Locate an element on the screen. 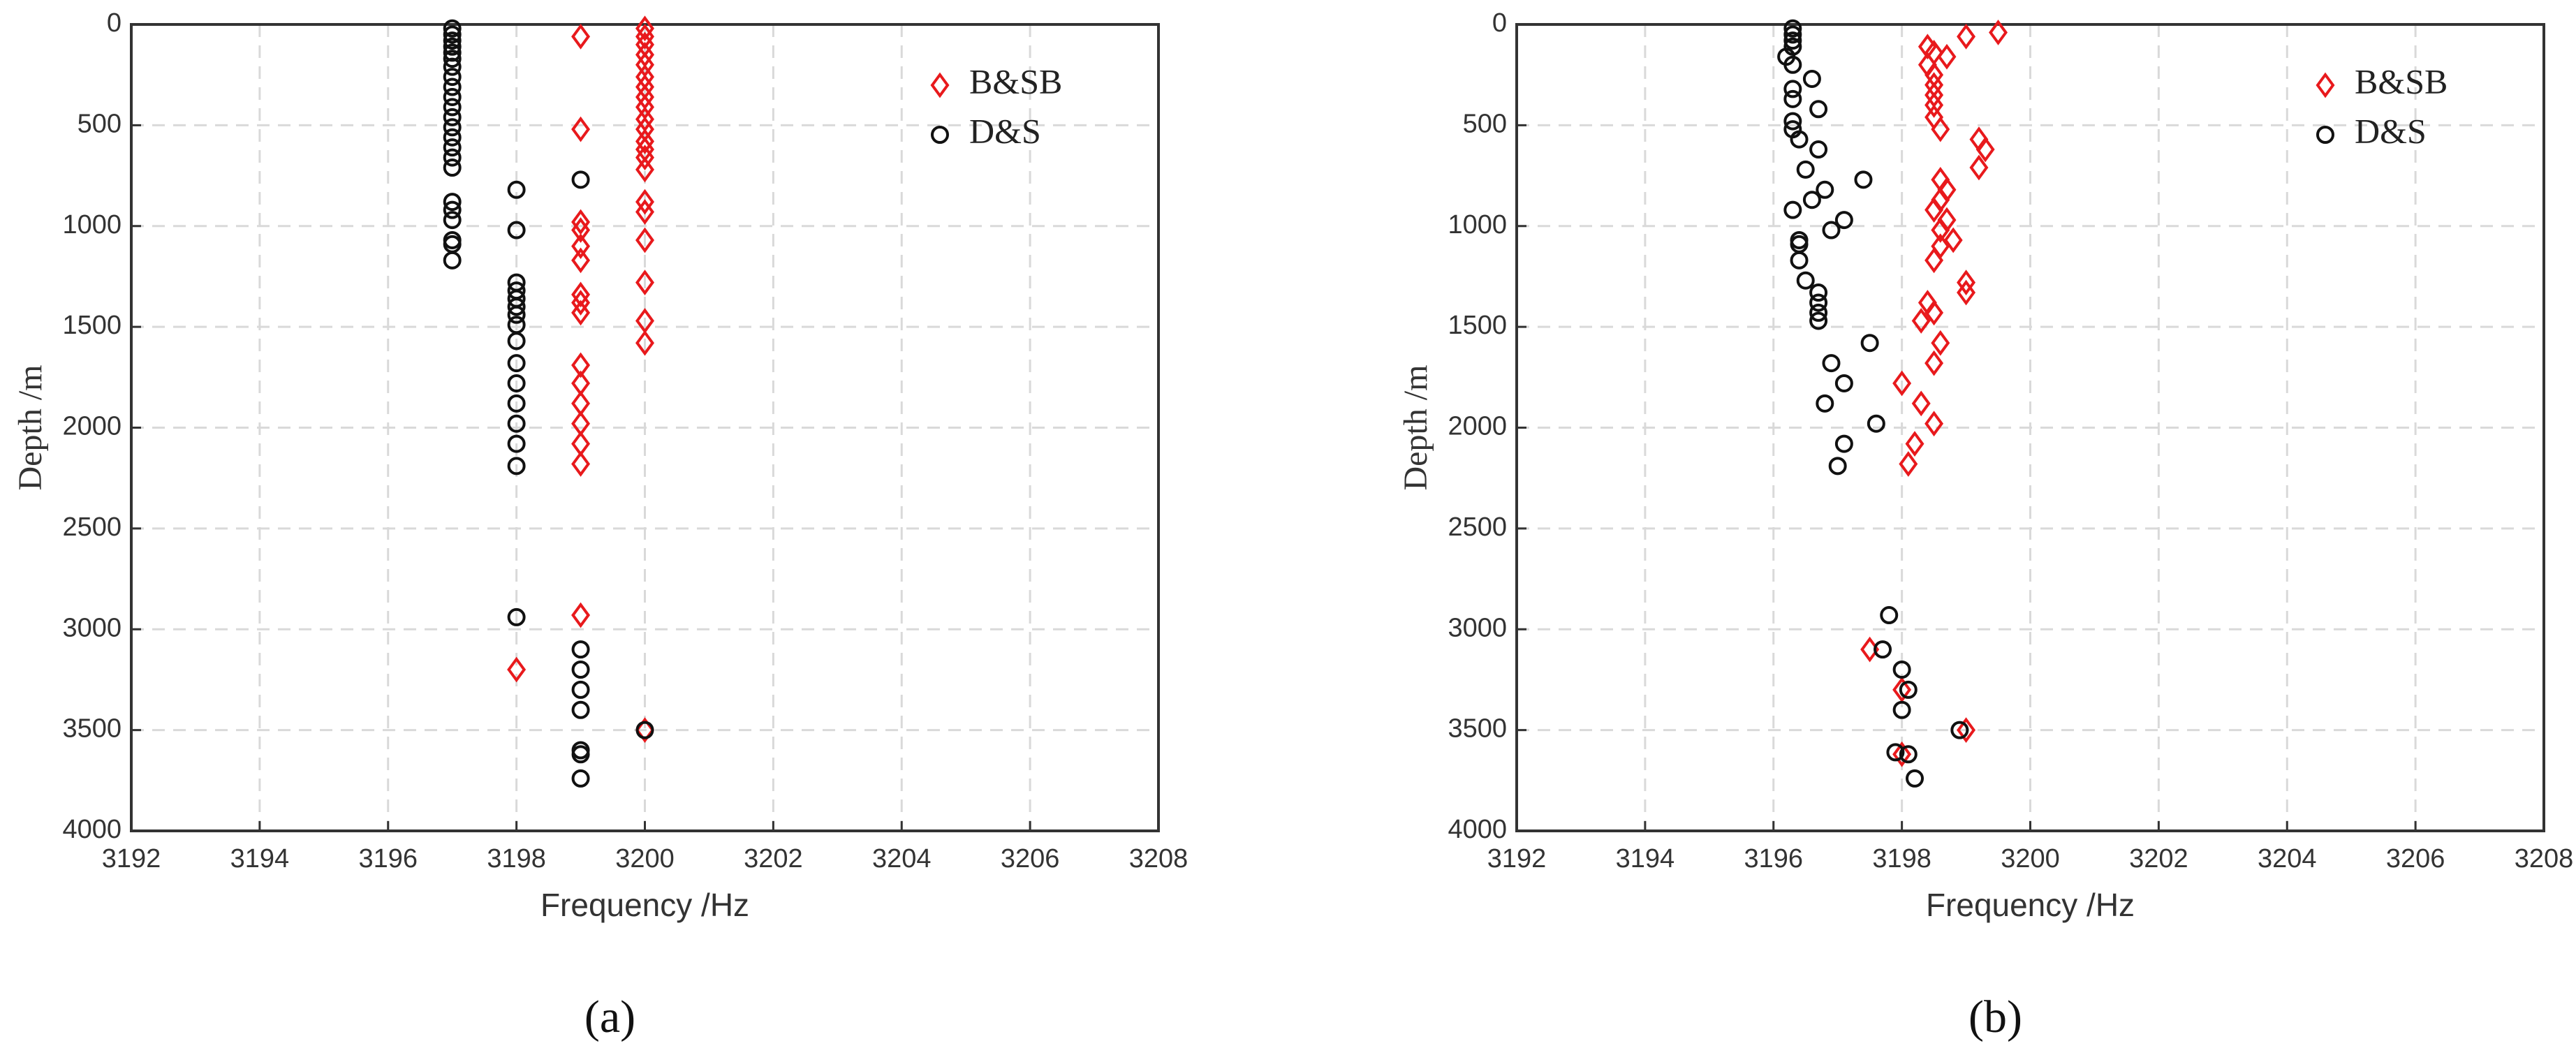 Image resolution: width=2576 pixels, height=1062 pixels. x-tick-label: 3192 is located at coordinates (131, 858).